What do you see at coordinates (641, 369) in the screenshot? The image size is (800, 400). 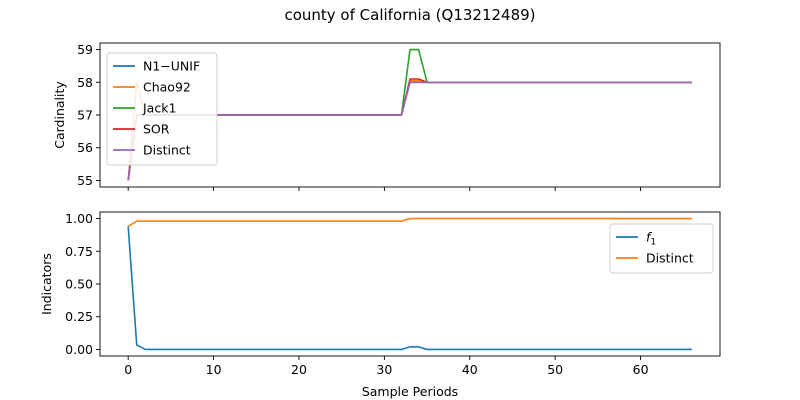 I see `x-tick-label: 60` at bounding box center [641, 369].